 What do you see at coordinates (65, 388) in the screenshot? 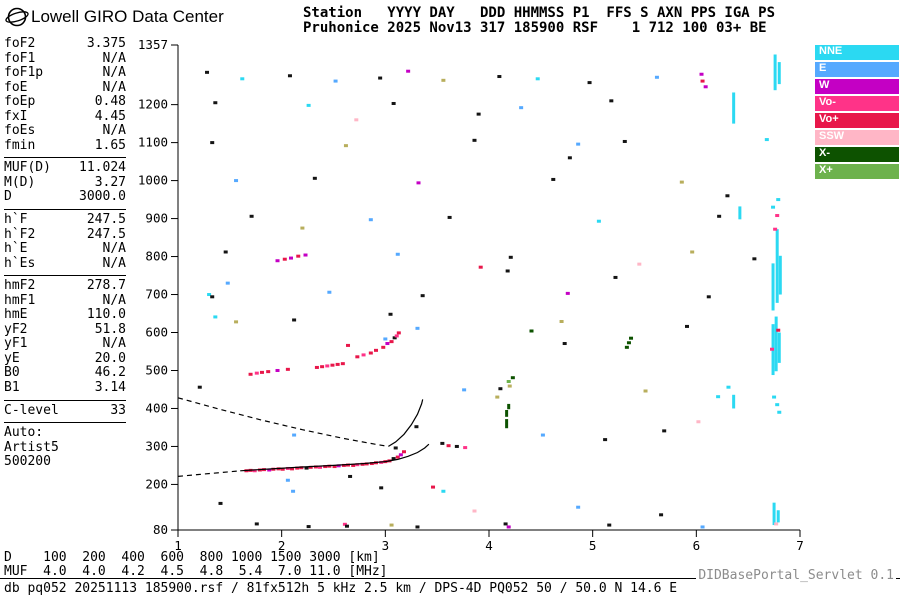
I see `param-row-b1: B1 3.14` at bounding box center [65, 388].